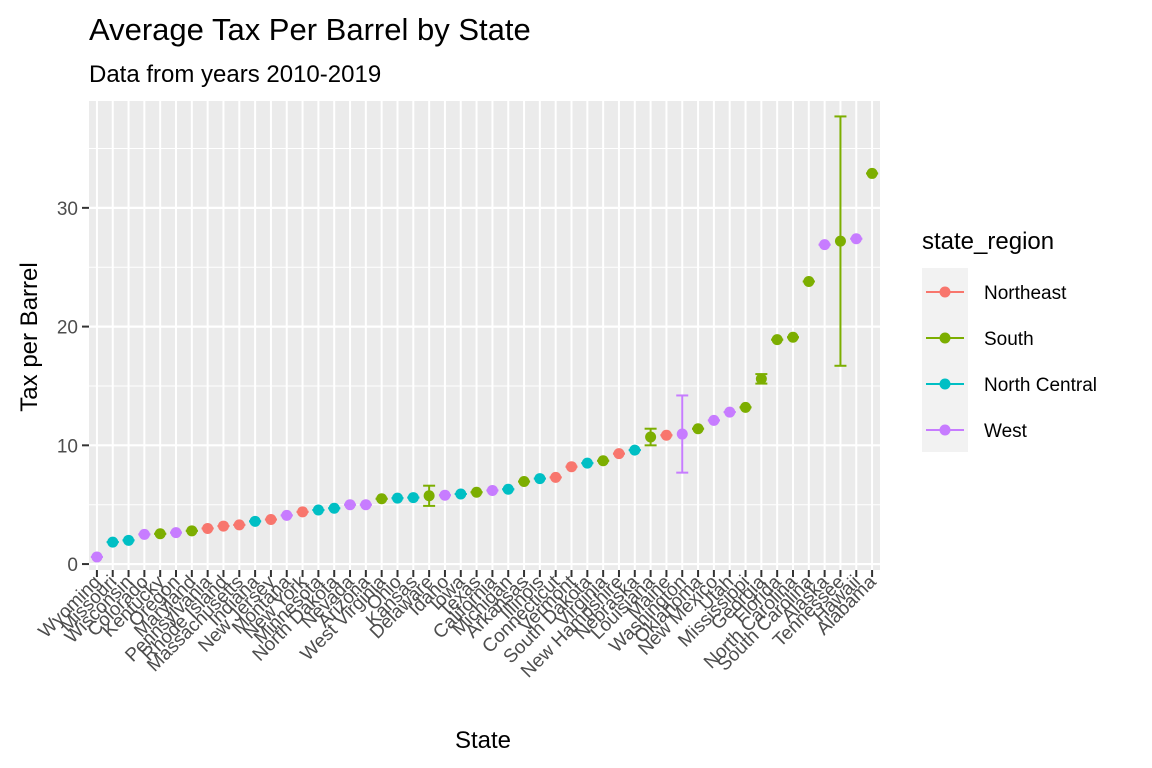  Describe the element at coordinates (310, 29) in the screenshot. I see `chart-title: Average Tax Per Barrel by State` at that location.